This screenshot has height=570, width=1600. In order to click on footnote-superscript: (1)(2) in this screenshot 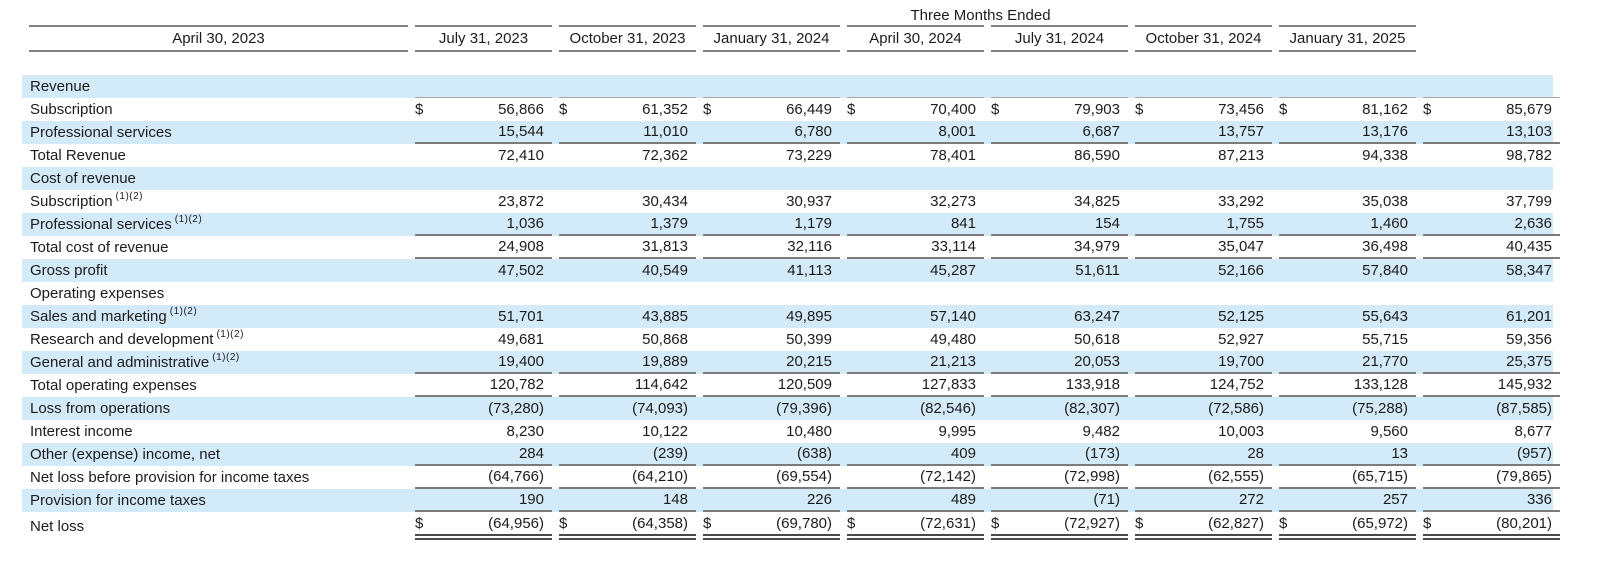, I will do `click(188, 219)`.